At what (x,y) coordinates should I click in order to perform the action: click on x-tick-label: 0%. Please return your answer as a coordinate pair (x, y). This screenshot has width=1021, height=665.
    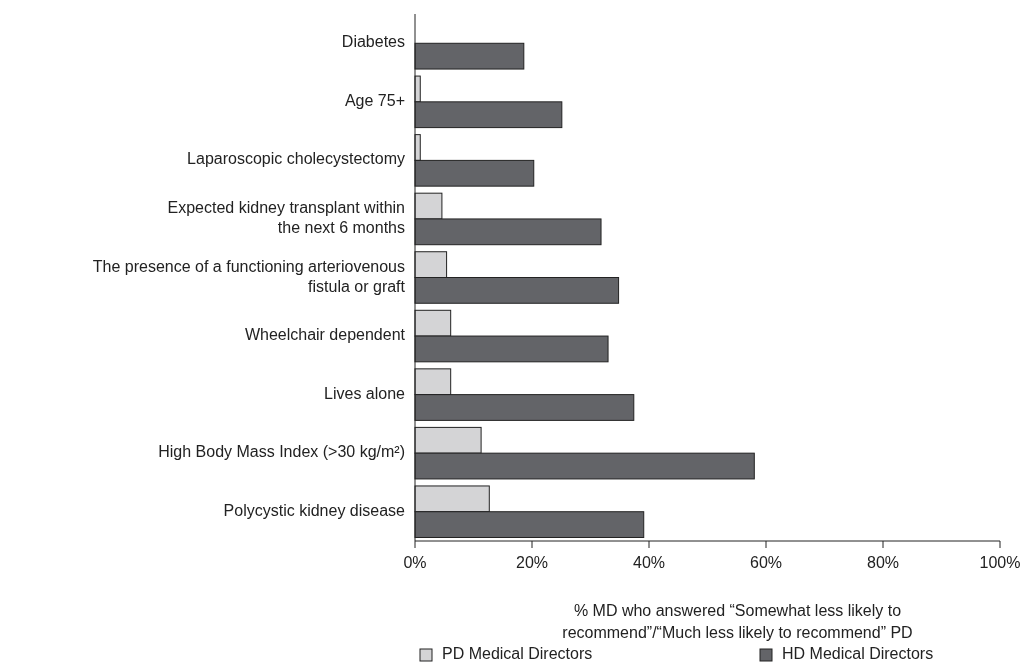
    Looking at the image, I should click on (415, 562).